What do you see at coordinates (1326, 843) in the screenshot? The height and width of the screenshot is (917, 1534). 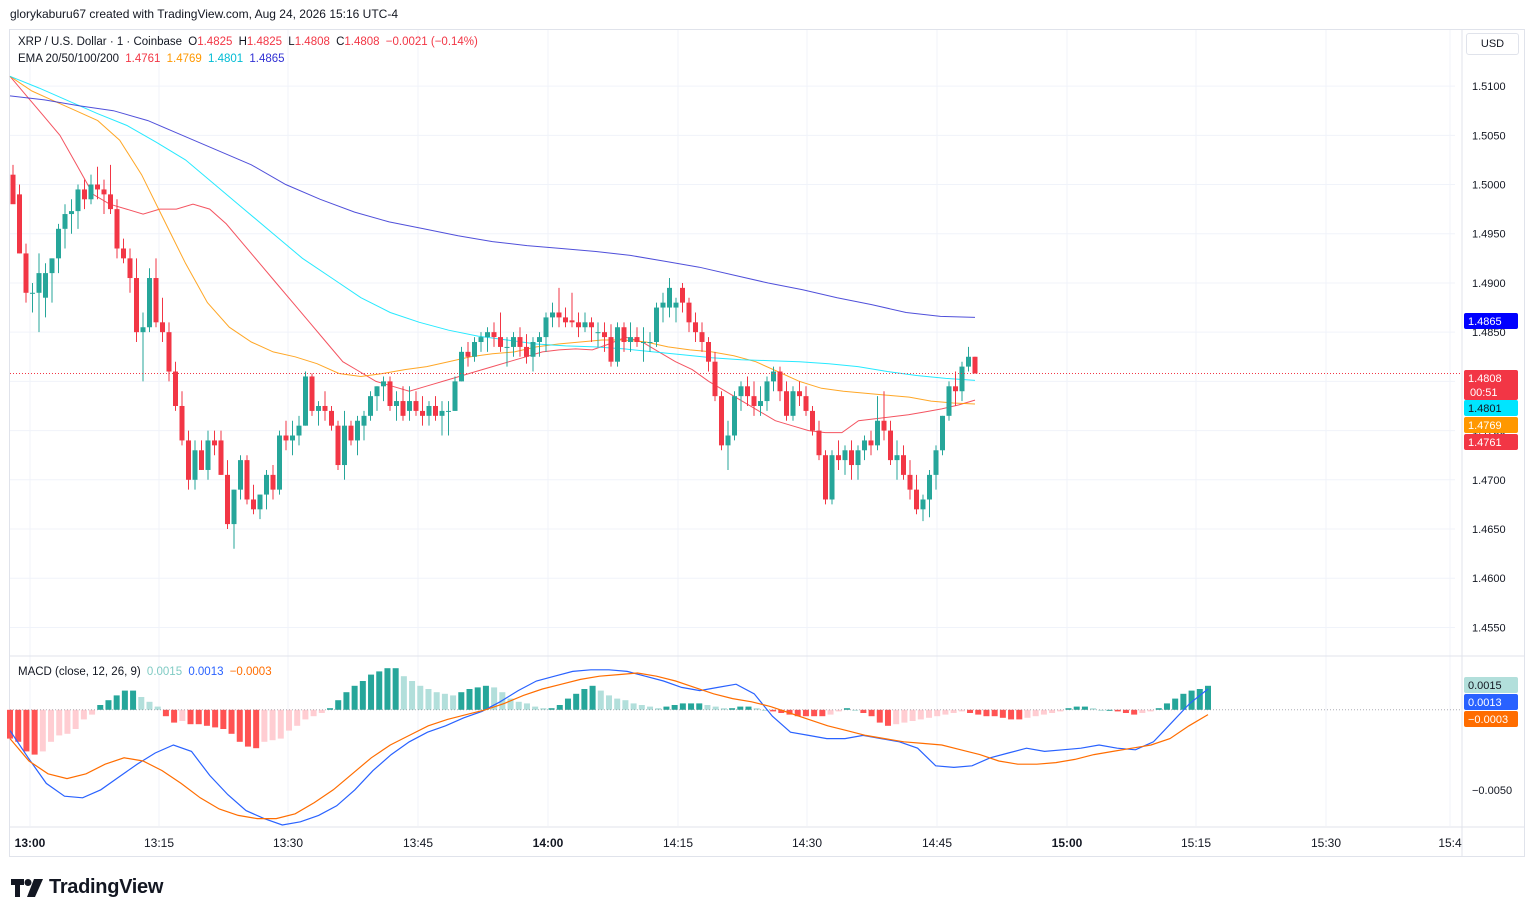 I see `time-tick-label: 15:30` at bounding box center [1326, 843].